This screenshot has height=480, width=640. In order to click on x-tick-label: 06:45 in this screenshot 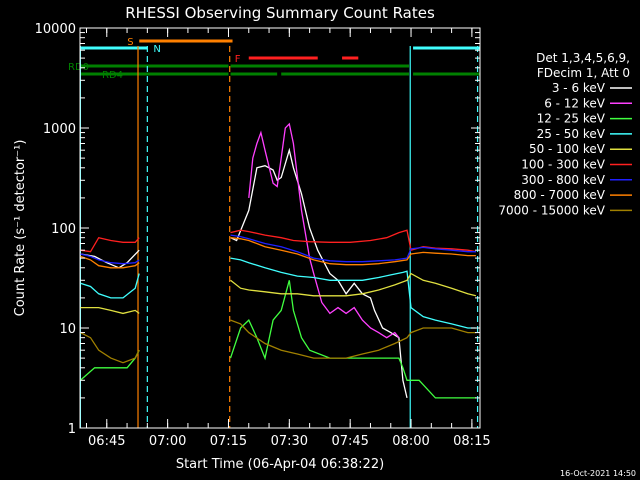, I will do `click(106, 441)`.